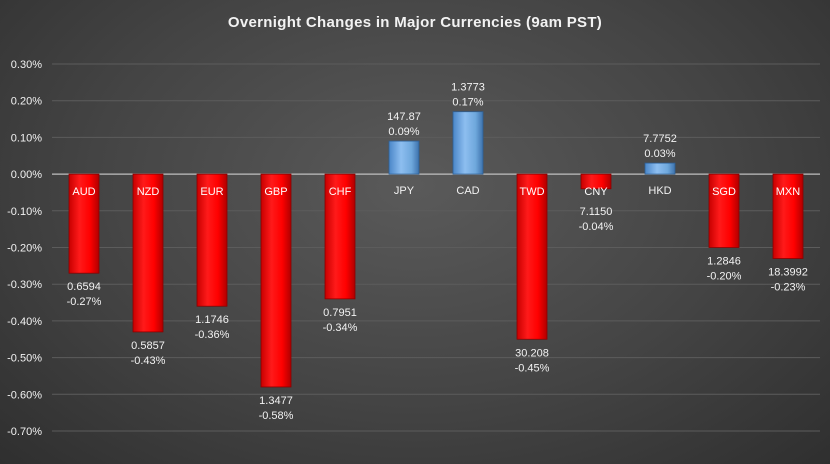 Image resolution: width=830 pixels, height=464 pixels. What do you see at coordinates (532, 256) in the screenshot?
I see `bar-twd` at bounding box center [532, 256].